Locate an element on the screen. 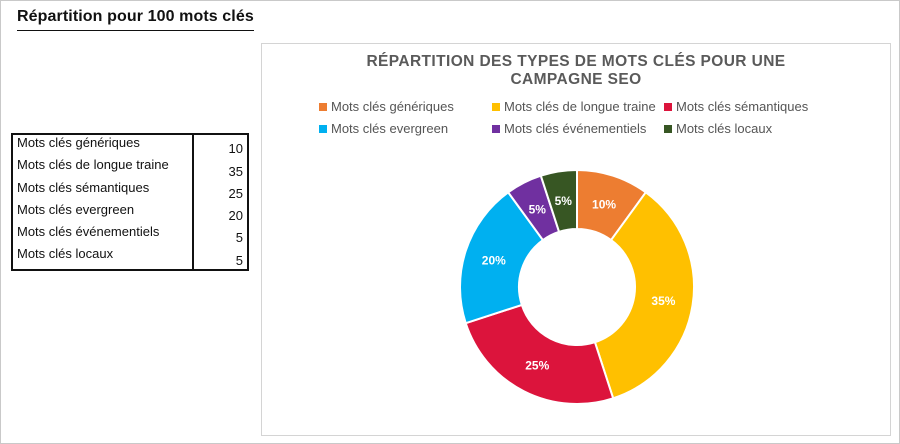 The image size is (900, 444). slice-data-label: 35% is located at coordinates (663, 301).